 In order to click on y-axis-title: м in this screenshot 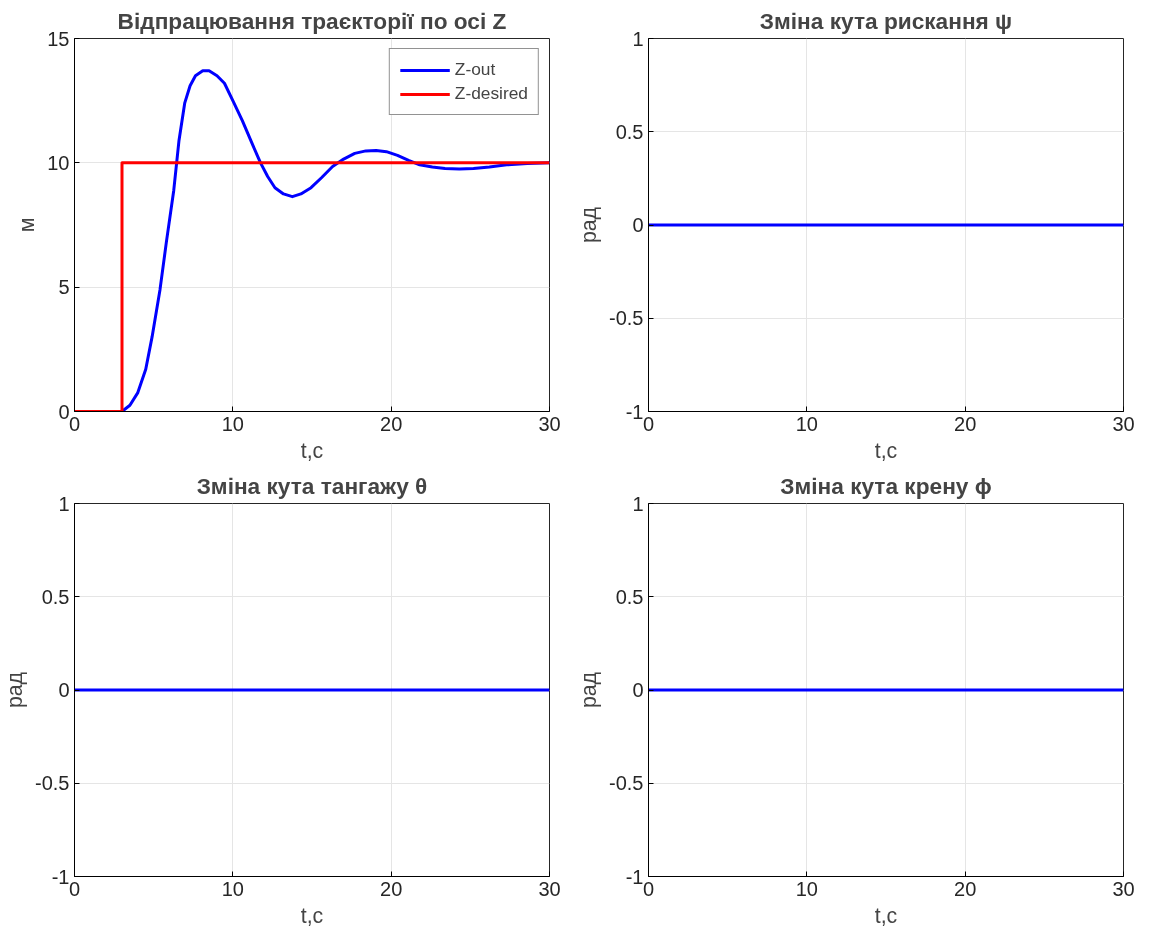, I will do `click(27, 225)`.